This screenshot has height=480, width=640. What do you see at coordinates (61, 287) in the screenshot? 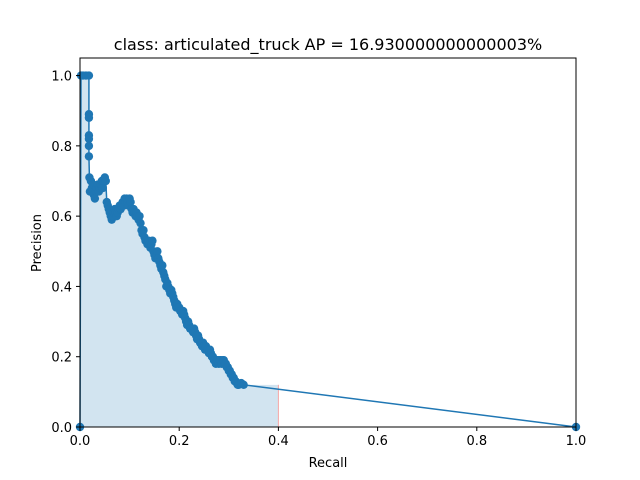
I see `y-tick-label: 0.4` at bounding box center [61, 287].